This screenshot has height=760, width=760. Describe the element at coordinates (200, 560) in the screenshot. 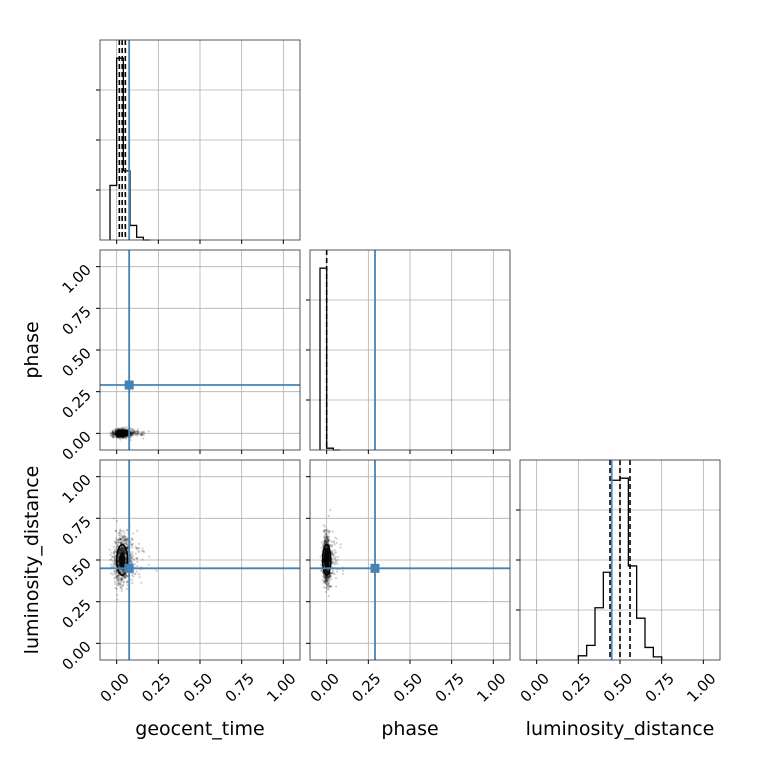

I see `panel-scatter-geocent_time-luminosity_distance` at that location.